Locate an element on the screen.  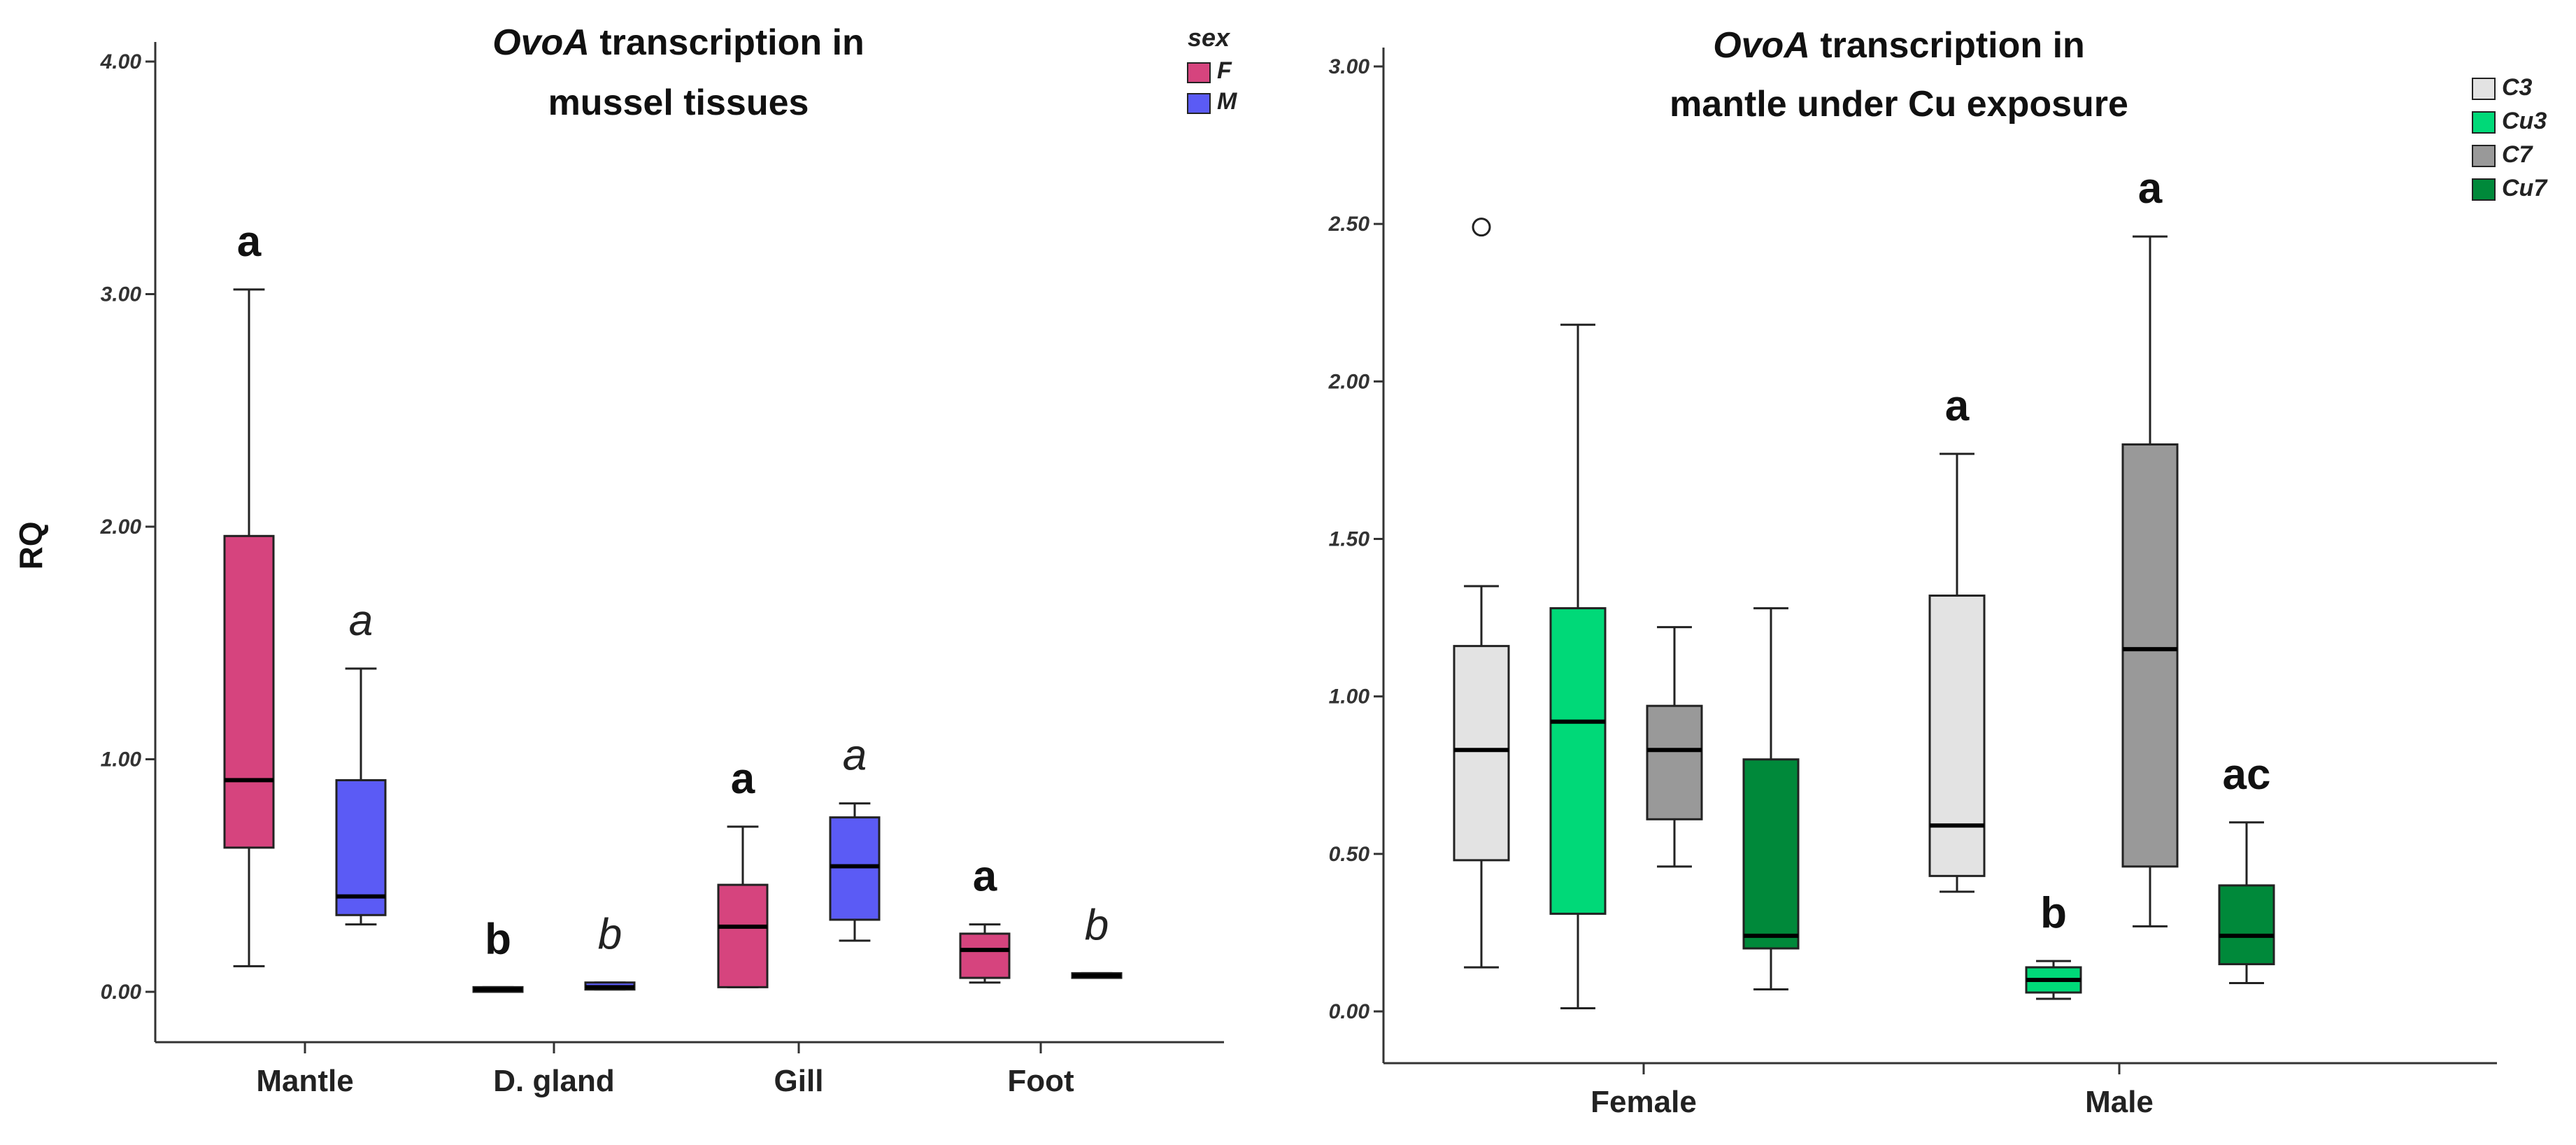
box-M-Gill is located at coordinates (855, 872).